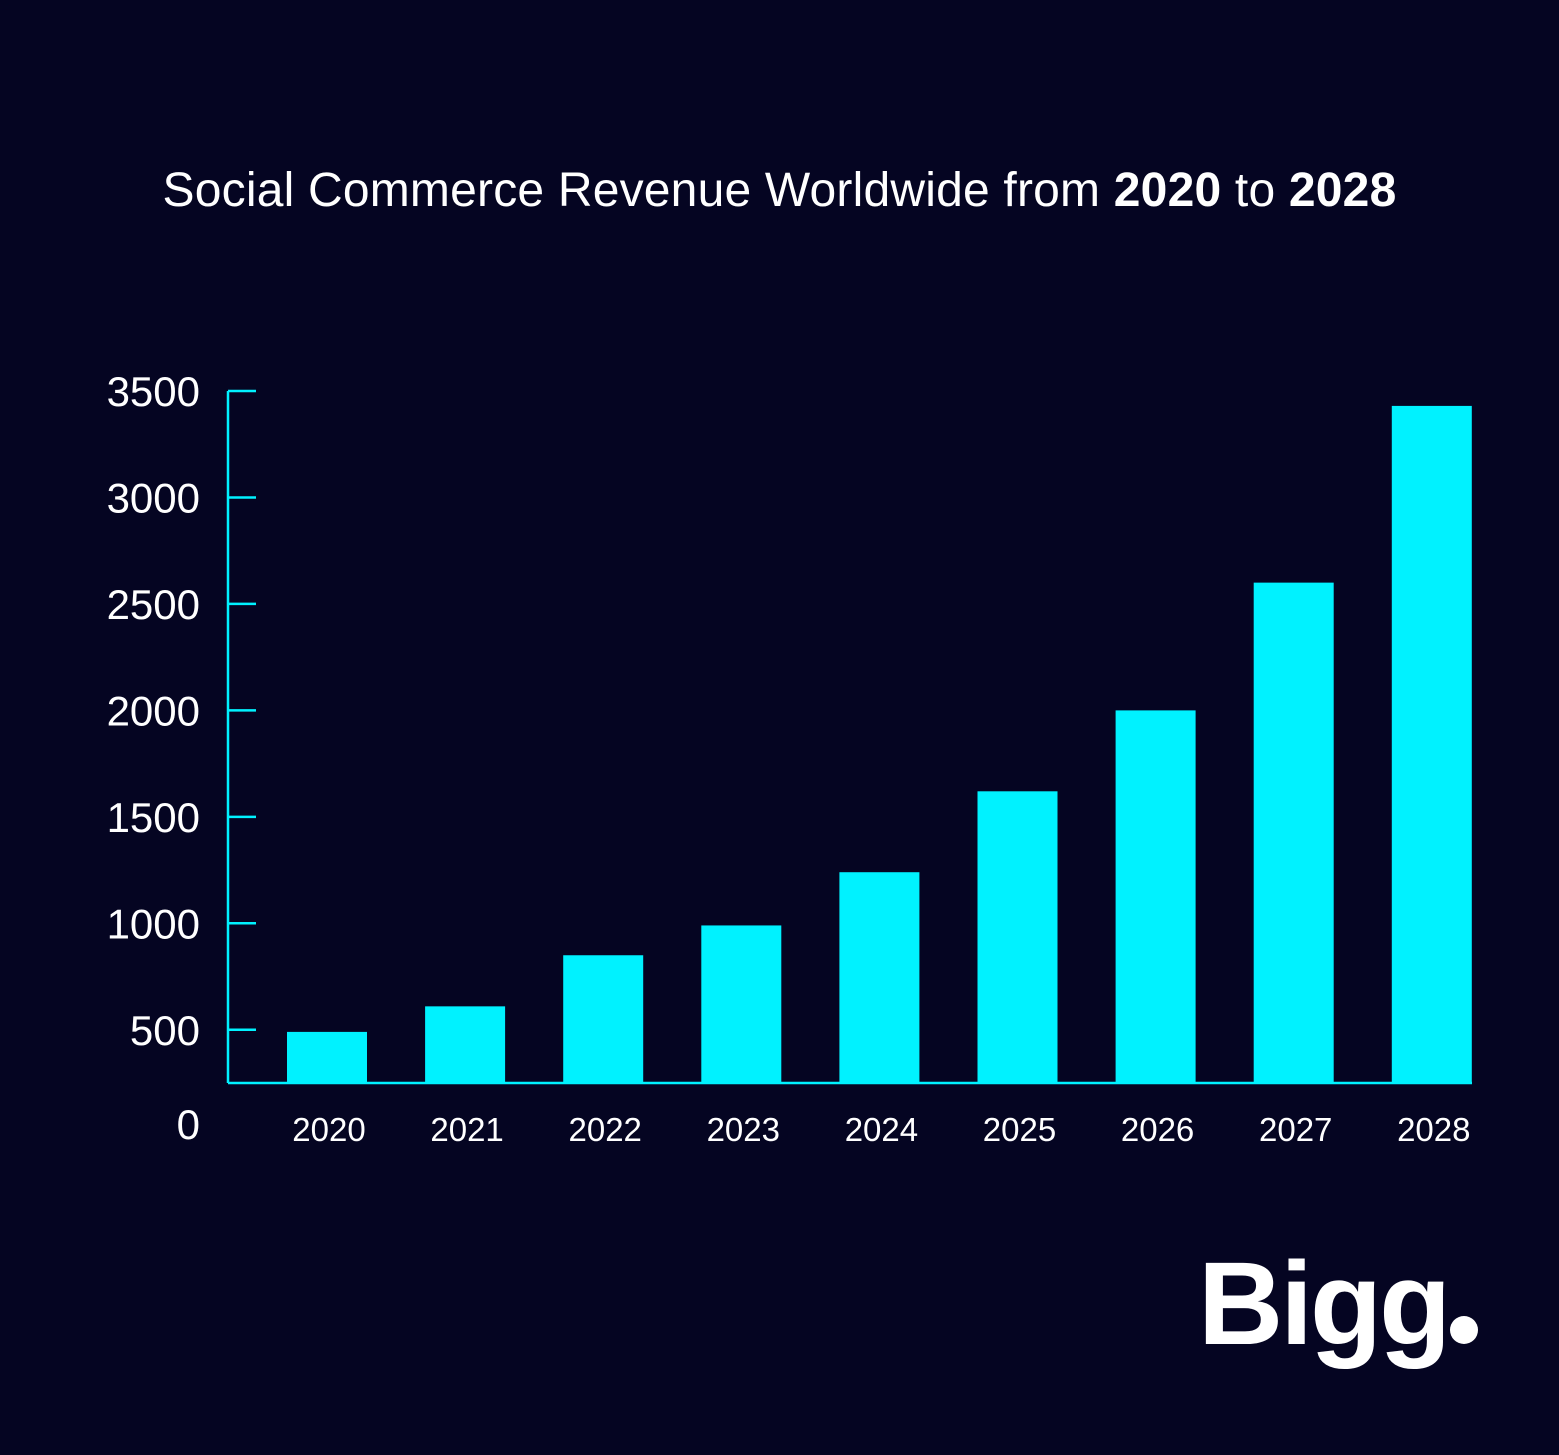 The height and width of the screenshot is (1455, 1559). What do you see at coordinates (1017, 937) in the screenshot?
I see `bar-2025` at bounding box center [1017, 937].